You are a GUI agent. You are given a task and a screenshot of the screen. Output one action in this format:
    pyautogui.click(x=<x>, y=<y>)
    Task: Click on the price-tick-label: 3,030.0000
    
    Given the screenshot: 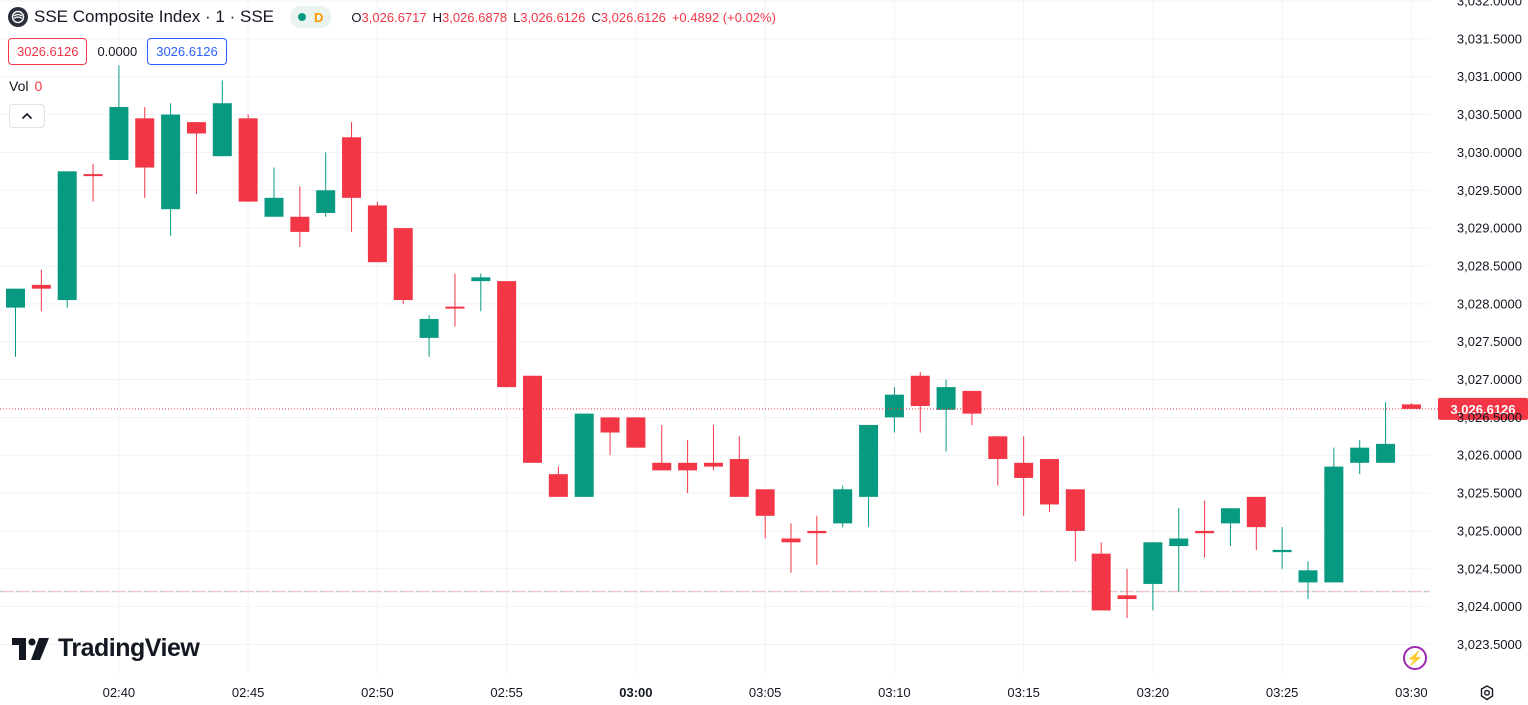 What is the action you would take?
    pyautogui.click(x=1489, y=152)
    